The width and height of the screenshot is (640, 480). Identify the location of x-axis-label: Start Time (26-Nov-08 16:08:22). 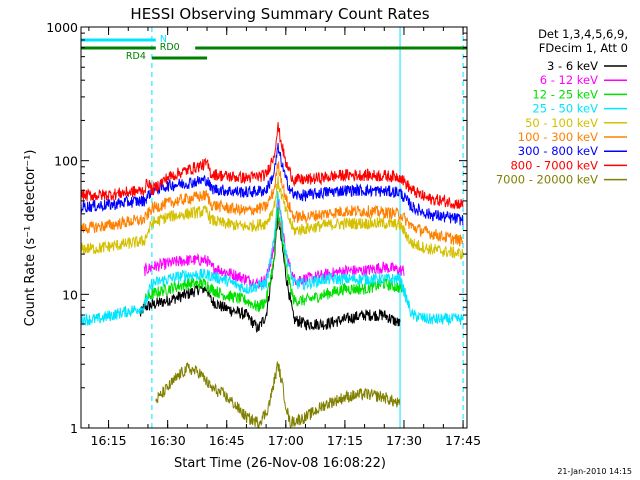
(280, 463).